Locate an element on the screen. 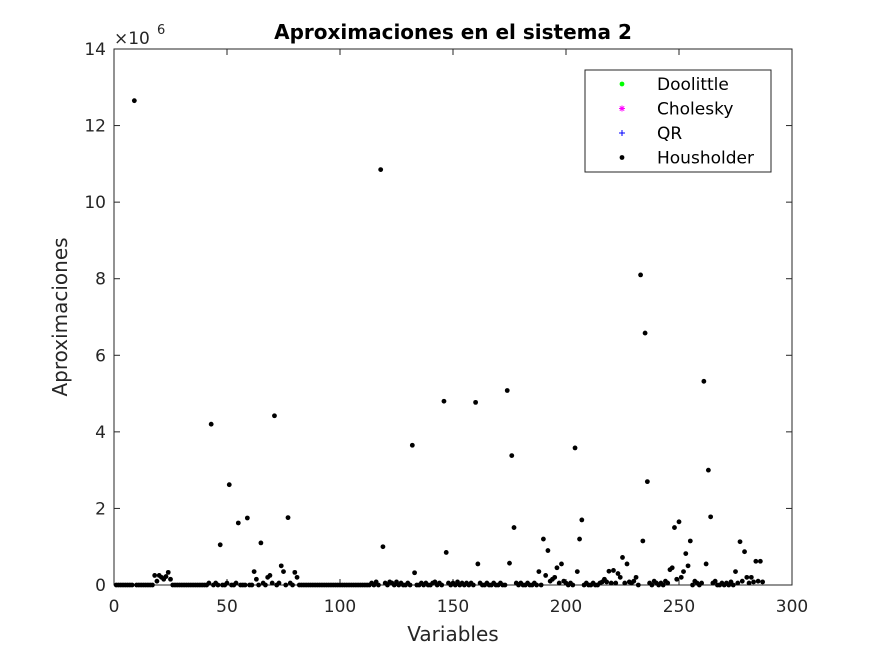 The height and width of the screenshot is (656, 875). x-tick-label: 150 is located at coordinates (453, 607).